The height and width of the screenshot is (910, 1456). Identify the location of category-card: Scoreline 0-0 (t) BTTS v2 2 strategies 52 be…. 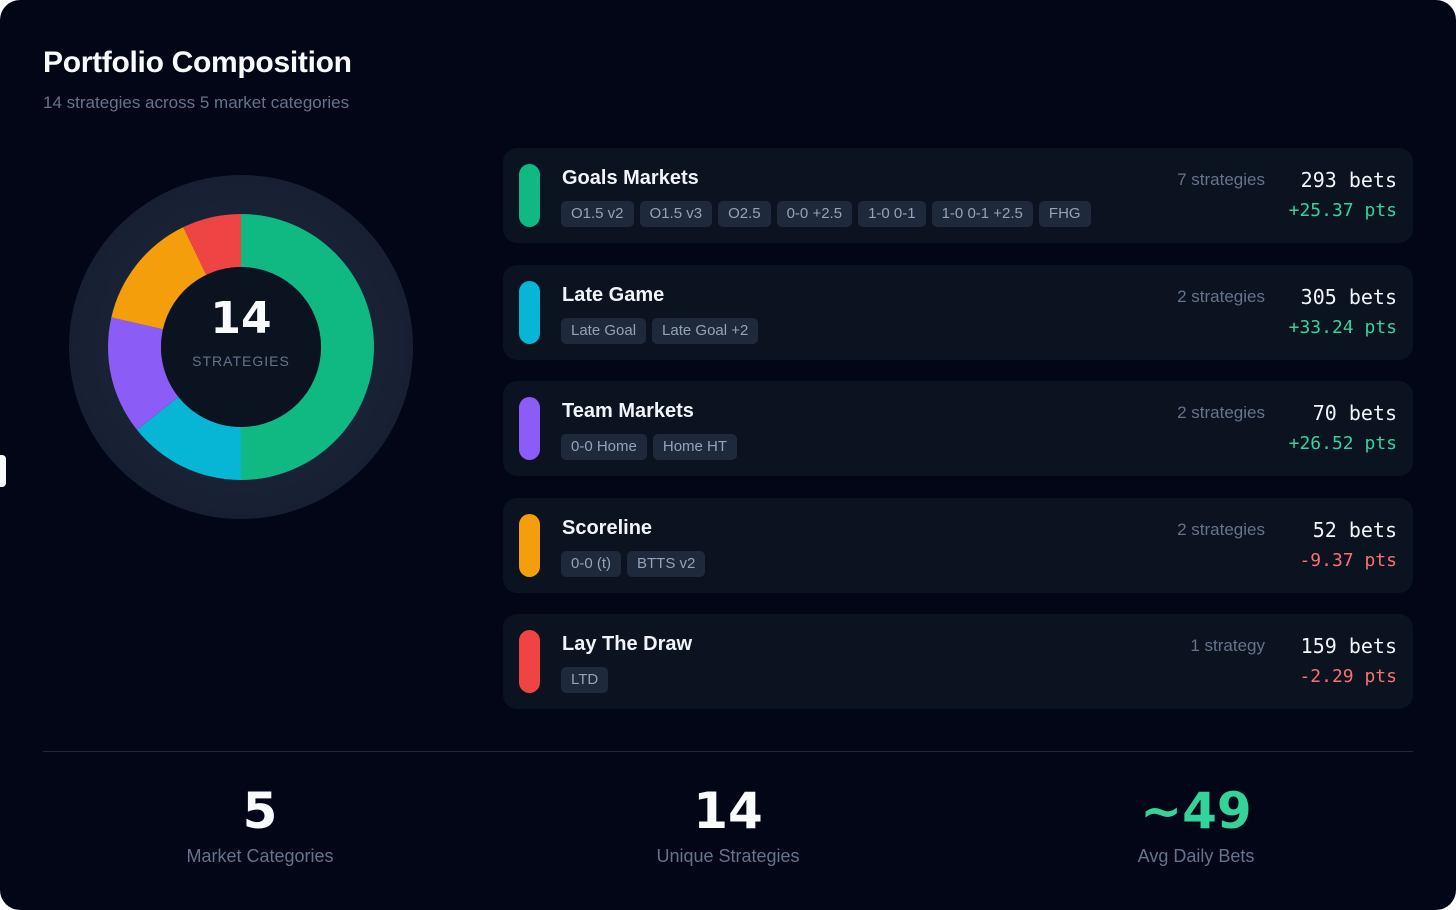
(958, 545).